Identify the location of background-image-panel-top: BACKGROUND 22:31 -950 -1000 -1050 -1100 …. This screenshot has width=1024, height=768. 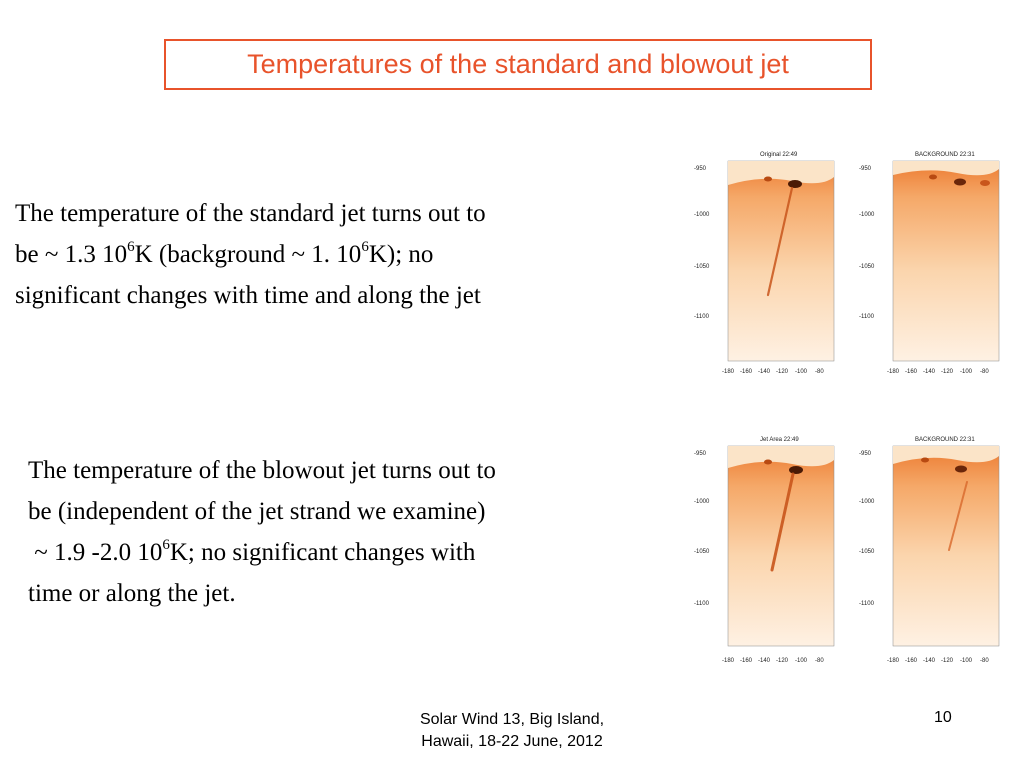
(932, 263).